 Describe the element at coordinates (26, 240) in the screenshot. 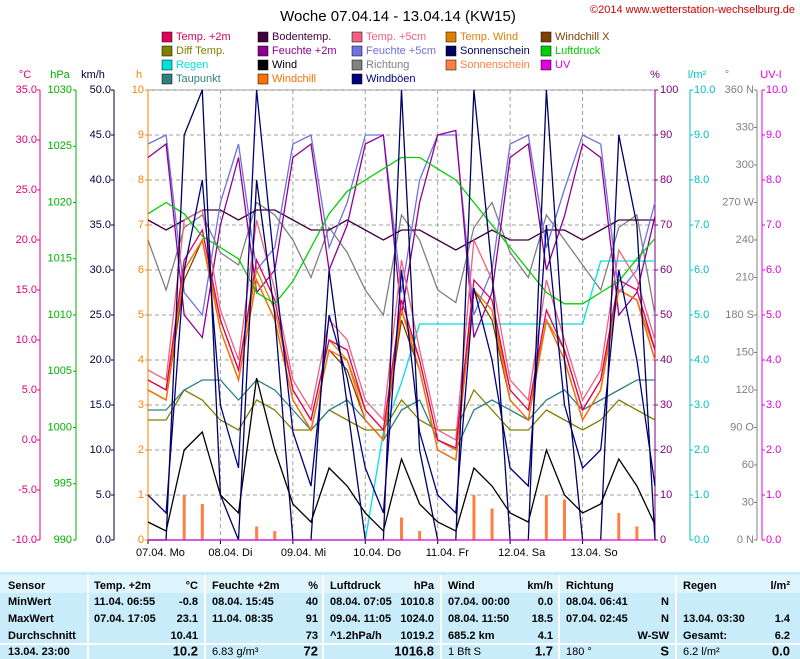

I see `y-tick-label: 20.0` at that location.